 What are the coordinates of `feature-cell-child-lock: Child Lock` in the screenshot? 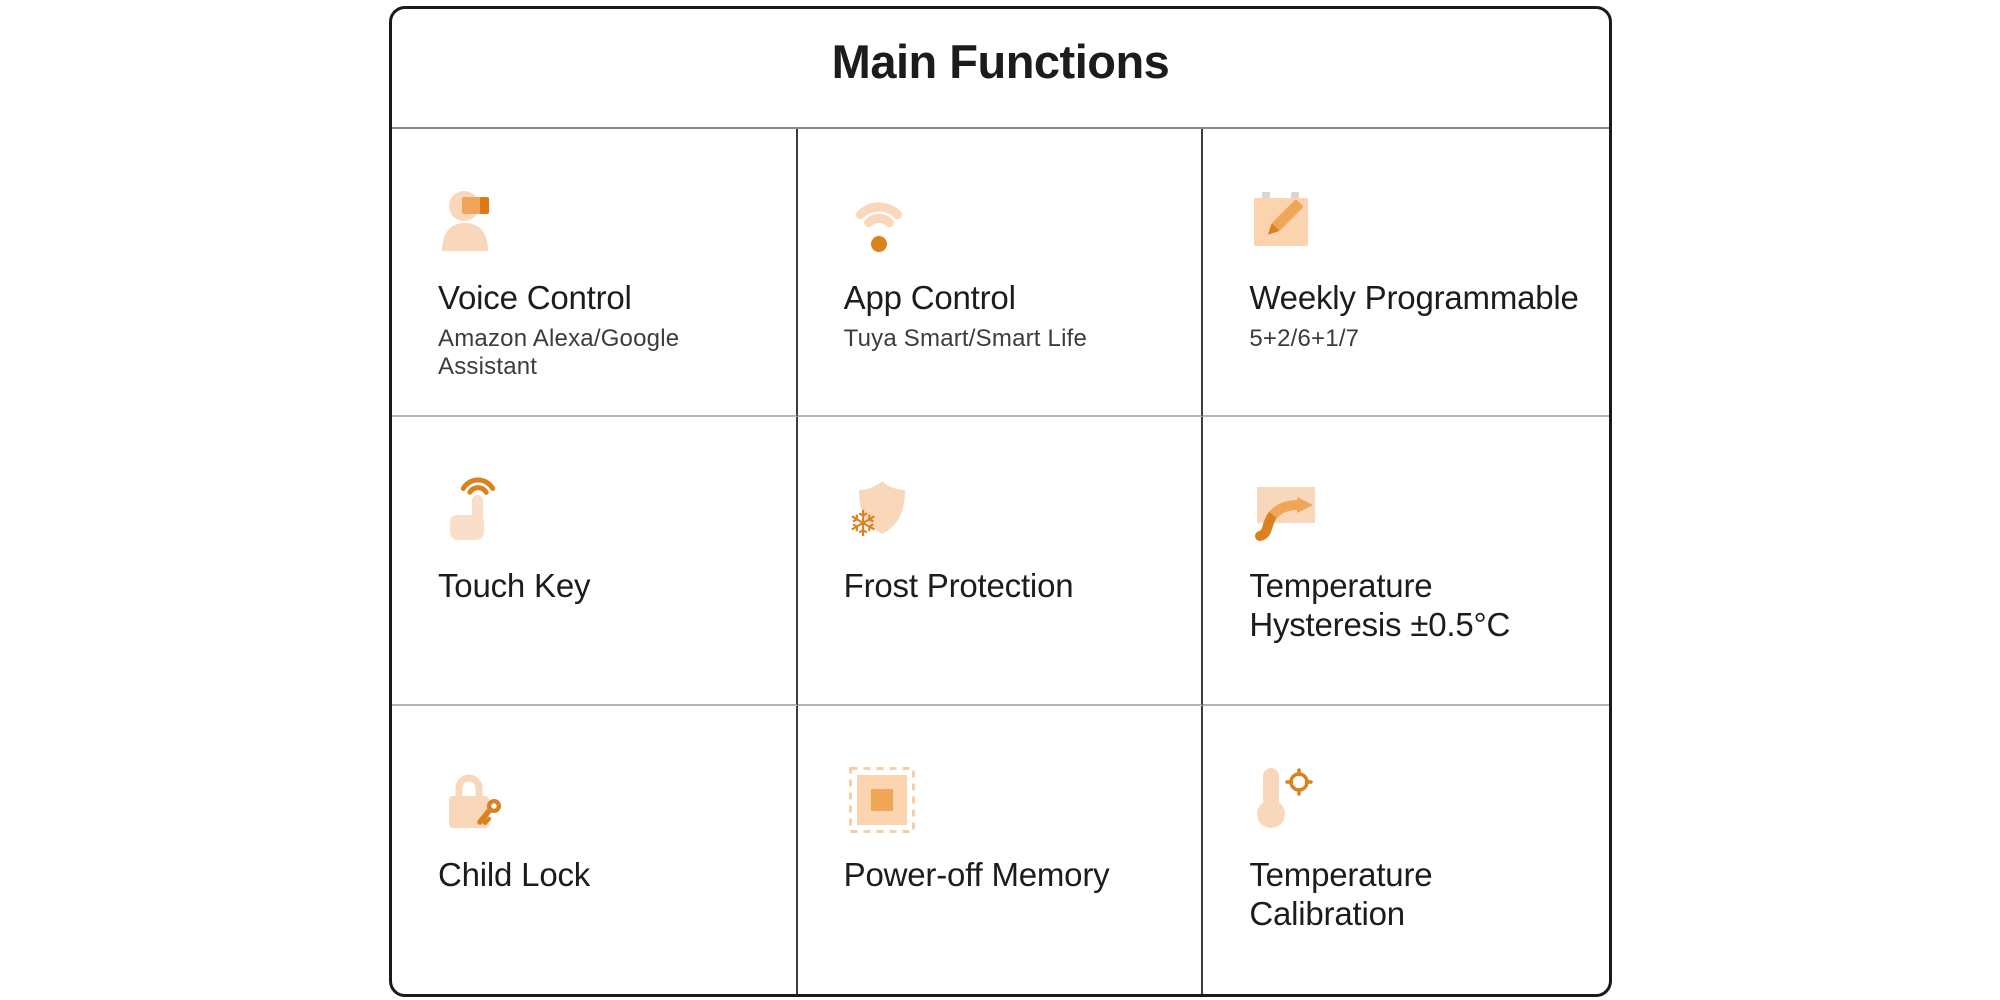 It's located at (595, 849).